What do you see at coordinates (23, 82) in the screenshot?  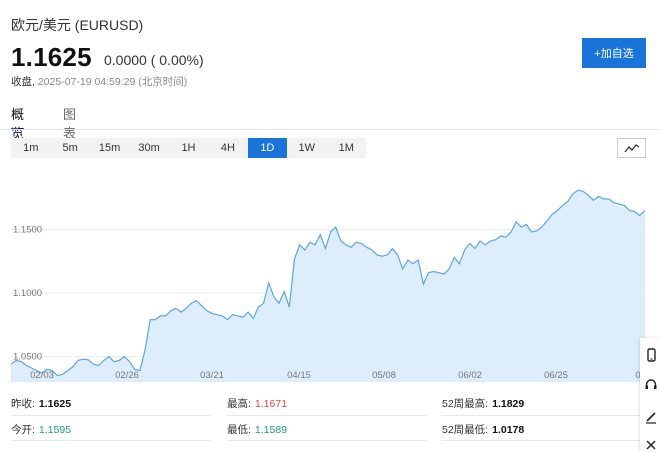 I see `close-label: 收盘,` at bounding box center [23, 82].